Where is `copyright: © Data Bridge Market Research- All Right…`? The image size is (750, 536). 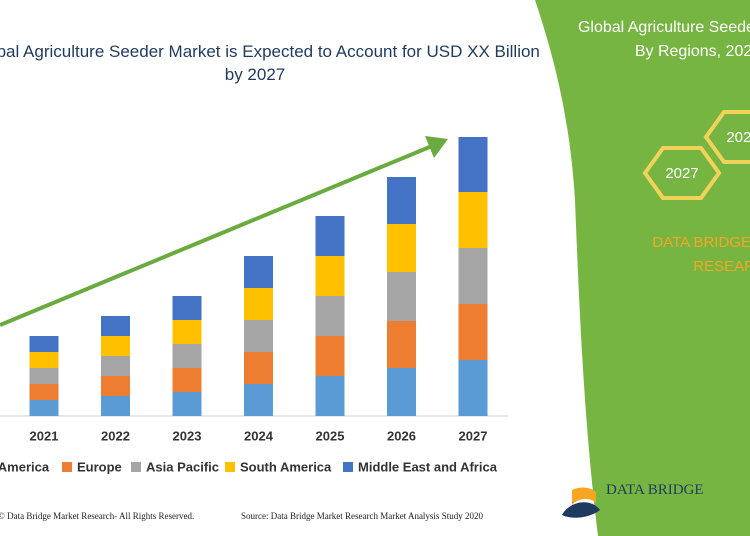
copyright: © Data Bridge Market Research- All Right… is located at coordinates (97, 516).